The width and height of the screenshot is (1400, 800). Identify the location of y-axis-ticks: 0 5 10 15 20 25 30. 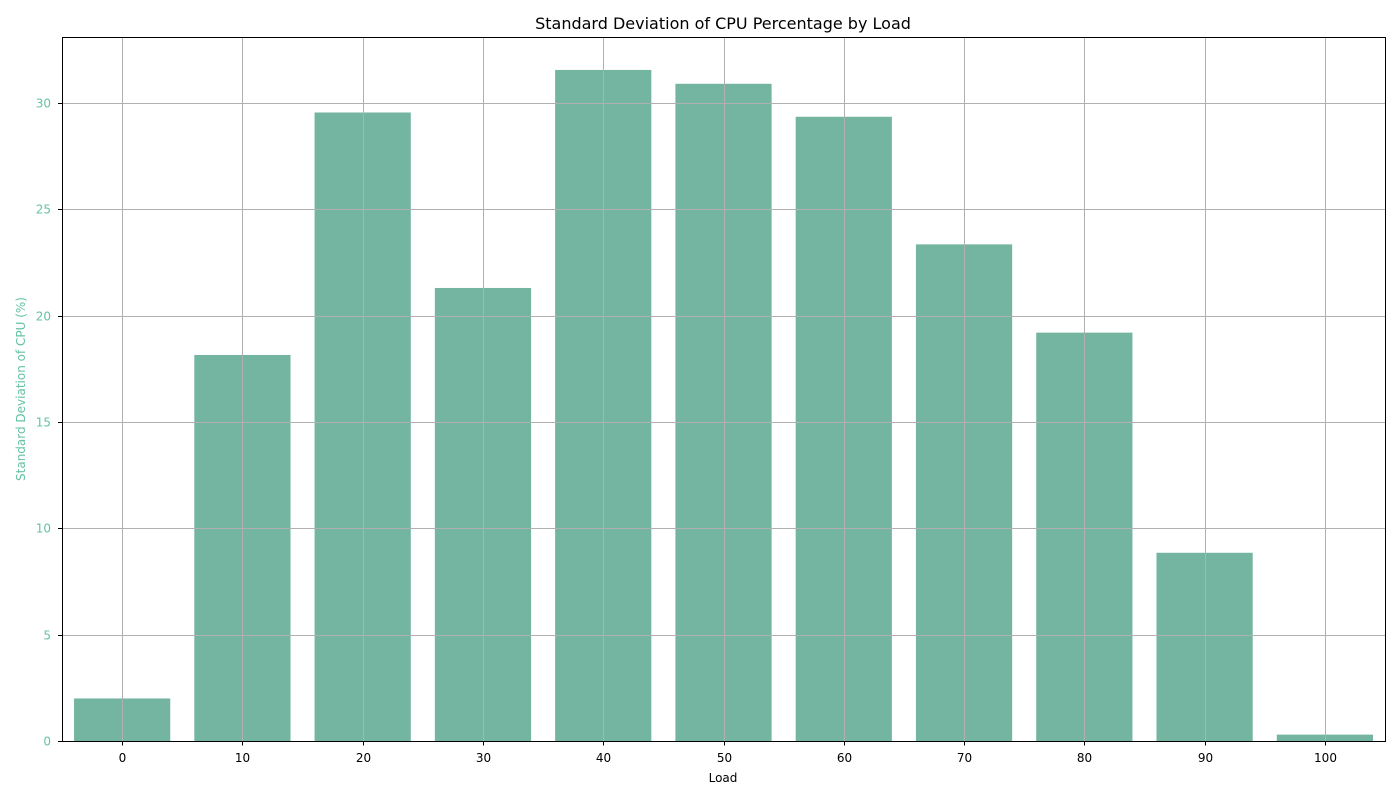
(49, 423).